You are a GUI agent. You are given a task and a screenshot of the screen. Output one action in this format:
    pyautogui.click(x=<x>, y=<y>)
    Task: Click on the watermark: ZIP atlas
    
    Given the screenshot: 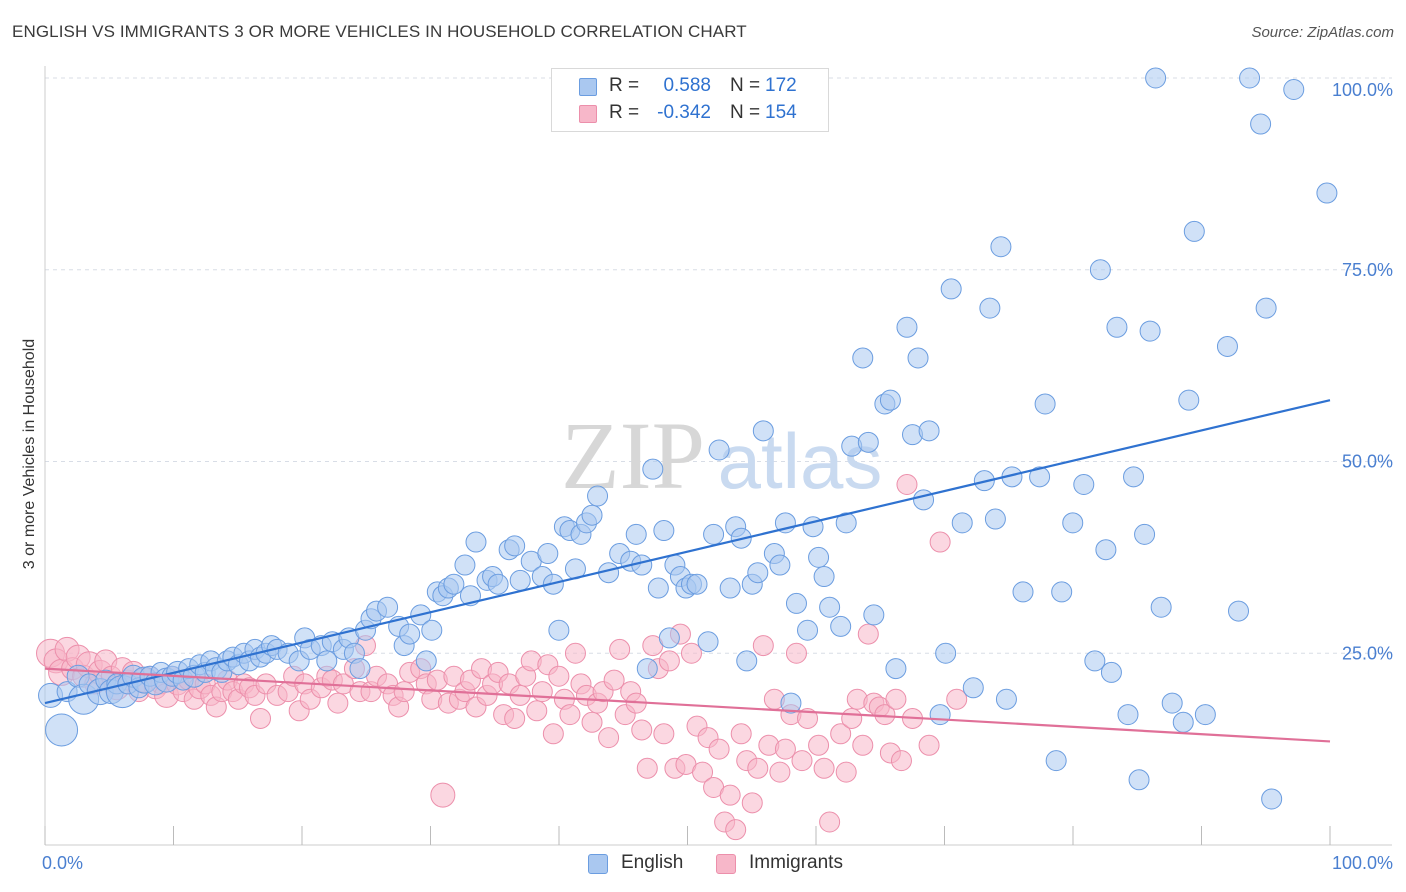 What is the action you would take?
    pyautogui.click(x=721, y=455)
    